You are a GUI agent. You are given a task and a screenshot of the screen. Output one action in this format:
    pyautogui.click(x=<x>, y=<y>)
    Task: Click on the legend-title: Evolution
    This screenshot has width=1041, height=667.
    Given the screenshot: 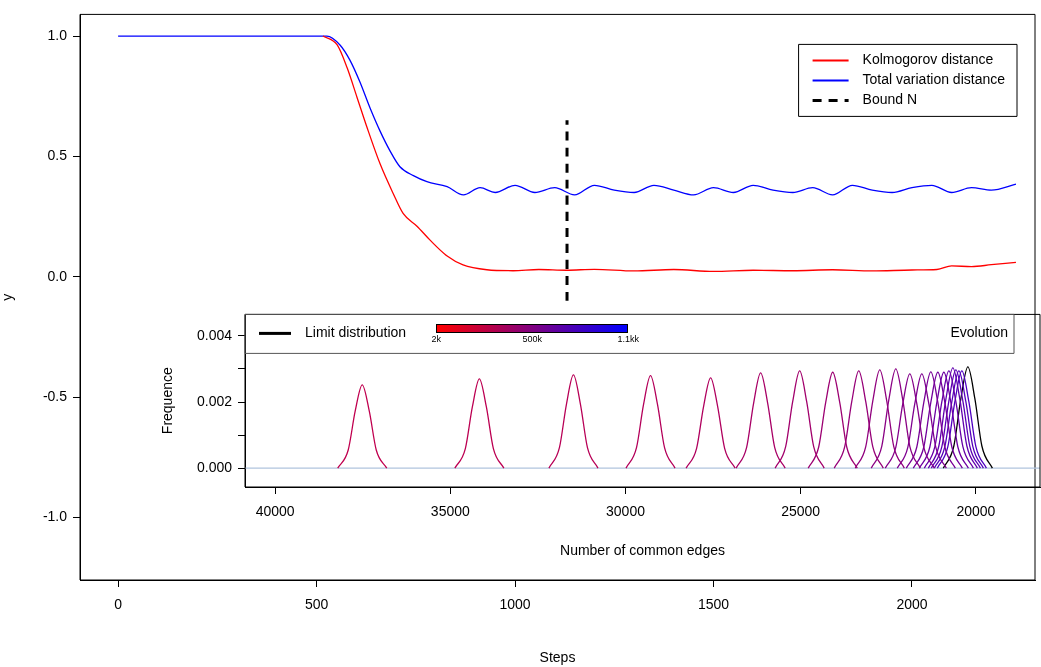 What is the action you would take?
    pyautogui.click(x=979, y=332)
    